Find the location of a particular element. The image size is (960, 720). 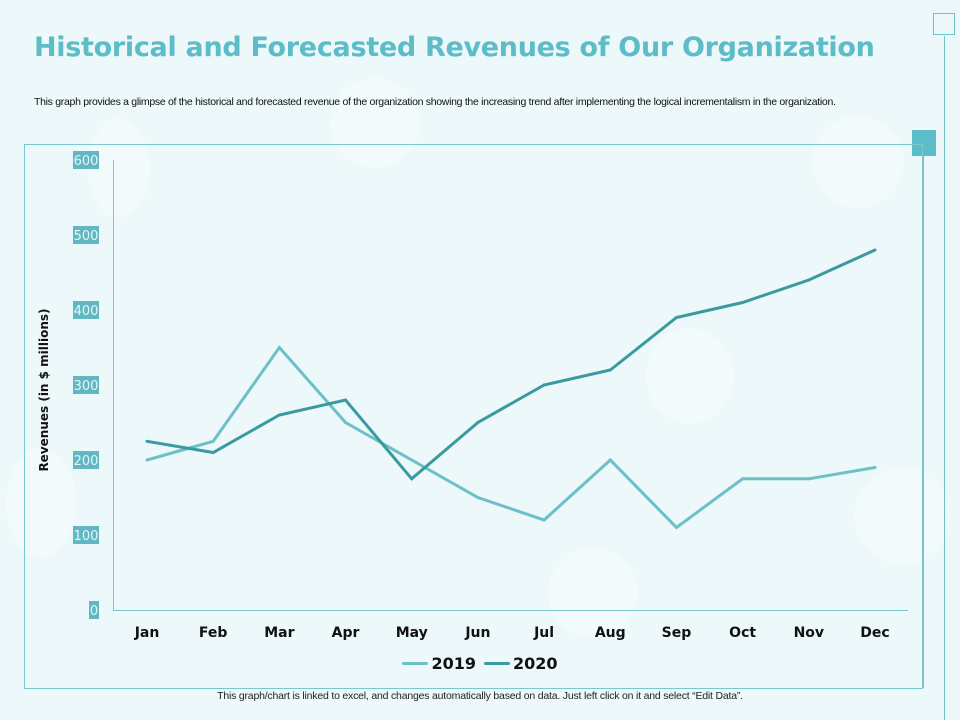

data-point-2020-mar is located at coordinates (279, 415).